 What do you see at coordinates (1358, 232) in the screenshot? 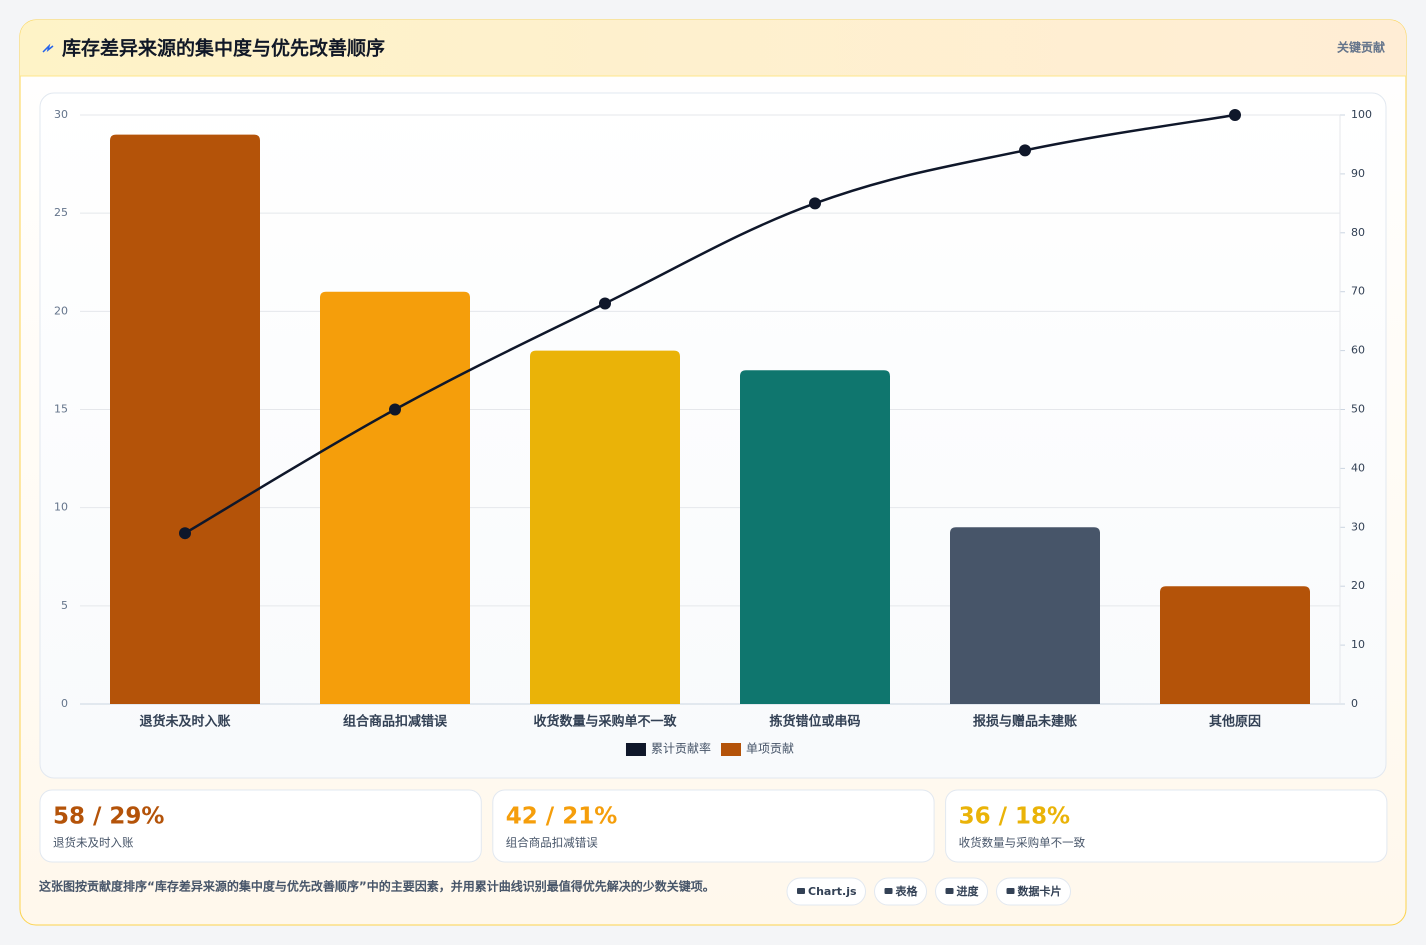
I see `y2-tick-label: 80` at bounding box center [1358, 232].